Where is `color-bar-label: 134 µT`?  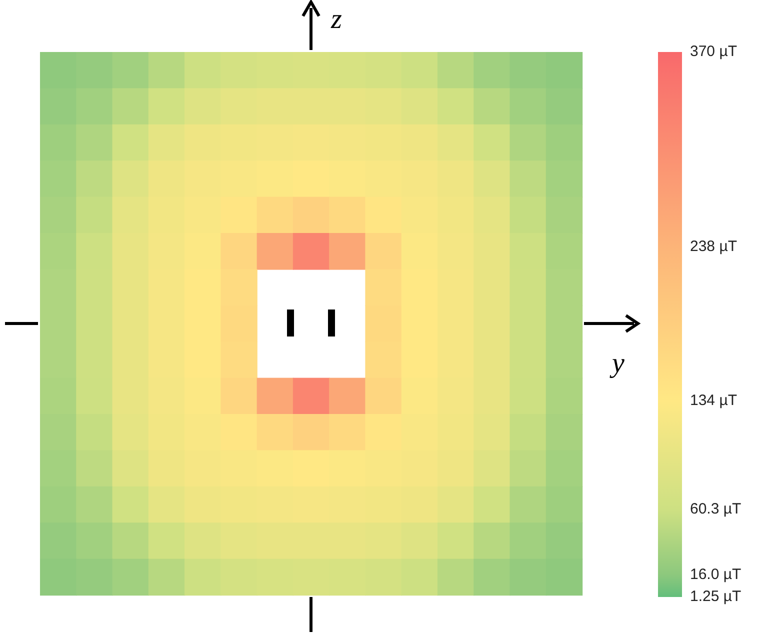 color-bar-label: 134 µT is located at coordinates (713, 400).